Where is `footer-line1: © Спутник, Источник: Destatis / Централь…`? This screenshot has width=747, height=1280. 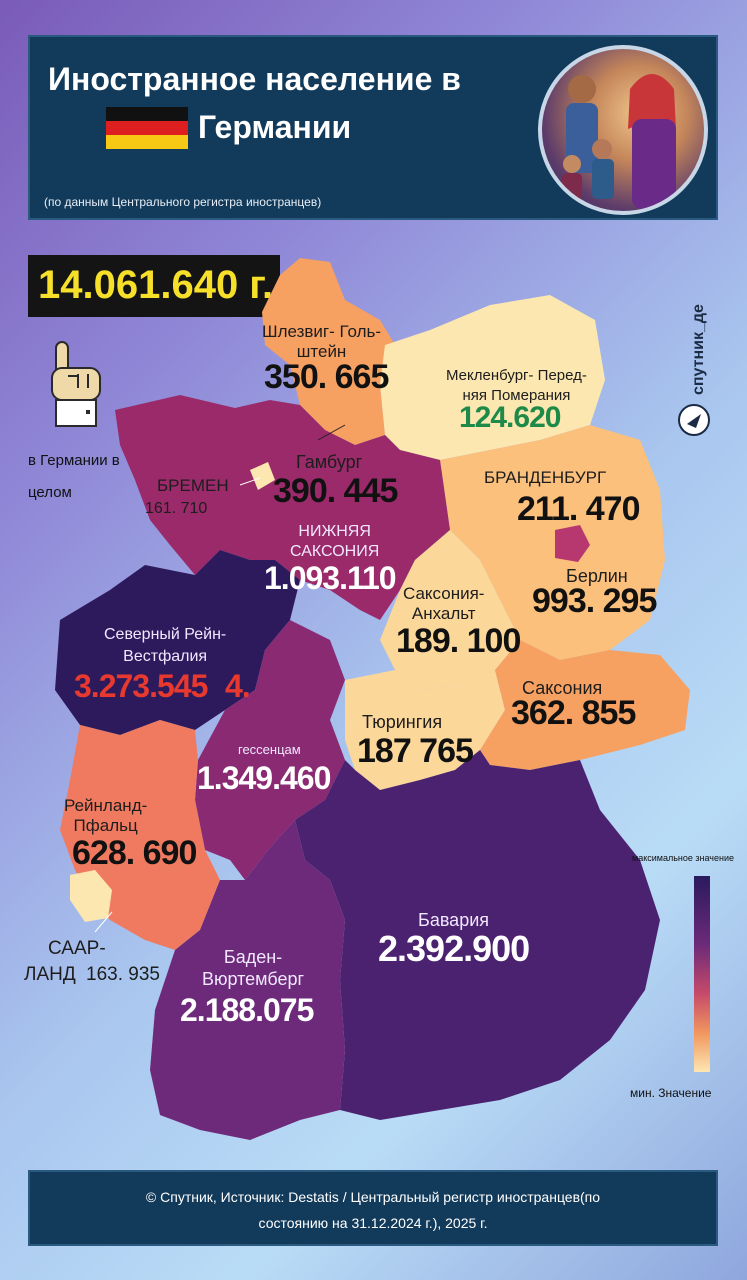 footer-line1: © Спутник, Источник: Destatis / Централь… is located at coordinates (373, 1197).